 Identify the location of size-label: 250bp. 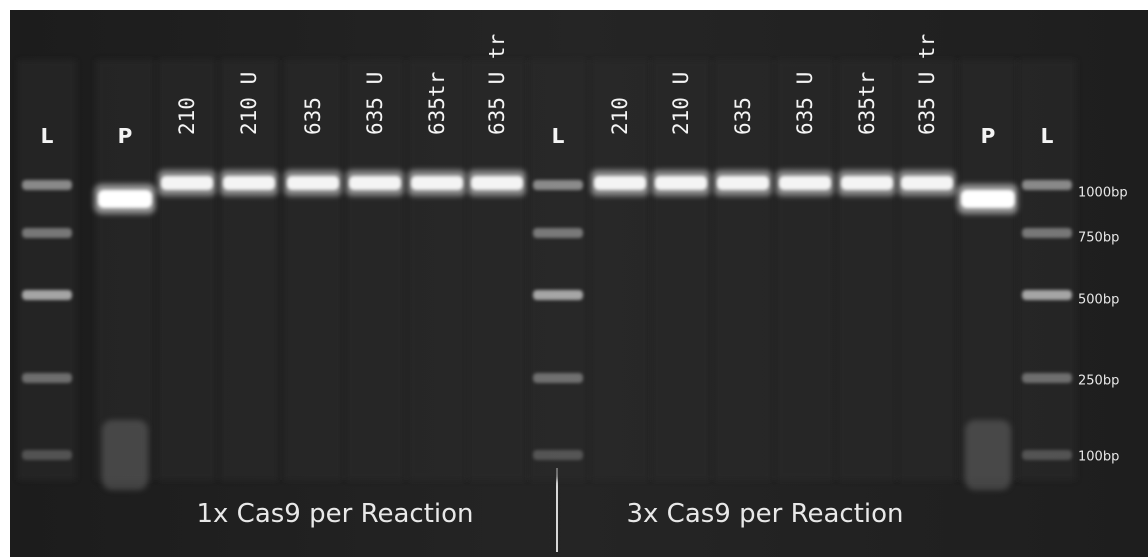
(1098, 381).